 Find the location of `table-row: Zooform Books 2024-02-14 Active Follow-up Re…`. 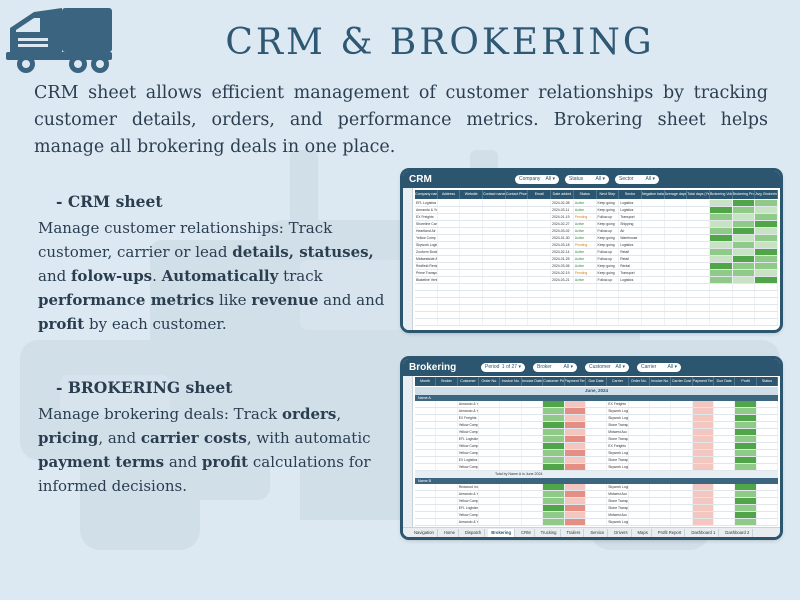

table-row: Zooform Books 2024-02-14 Active Follow-up Re… is located at coordinates (596, 252).